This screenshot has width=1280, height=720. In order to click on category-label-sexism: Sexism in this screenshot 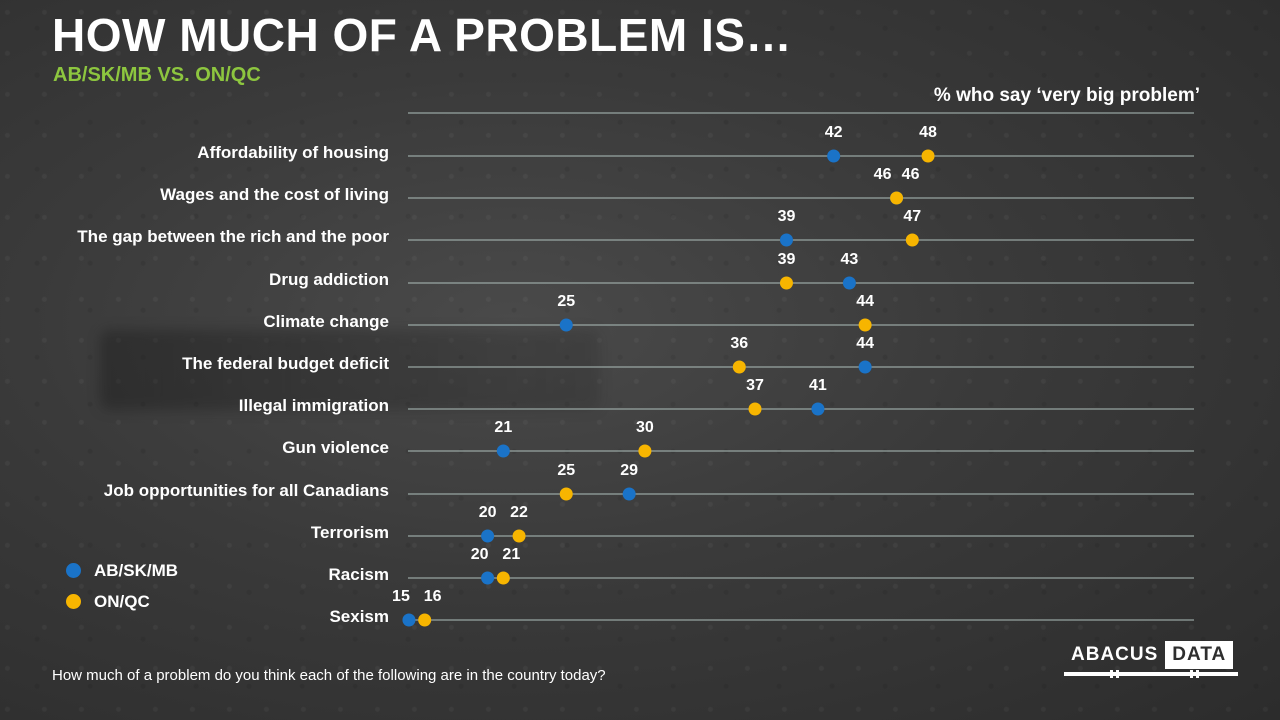, I will do `click(359, 616)`.